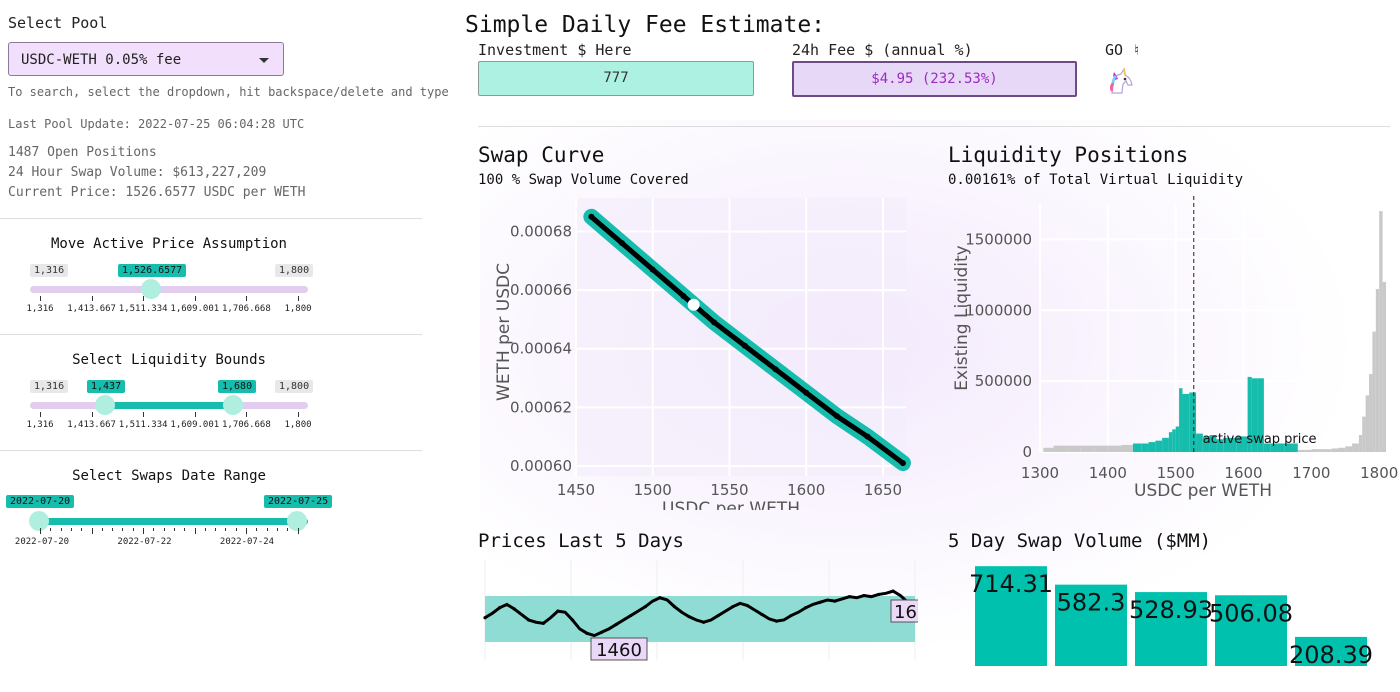 The height and width of the screenshot is (692, 1400). Describe the element at coordinates (169, 360) in the screenshot. I see `bounds-slider-title: Select Liquidity Bounds` at that location.